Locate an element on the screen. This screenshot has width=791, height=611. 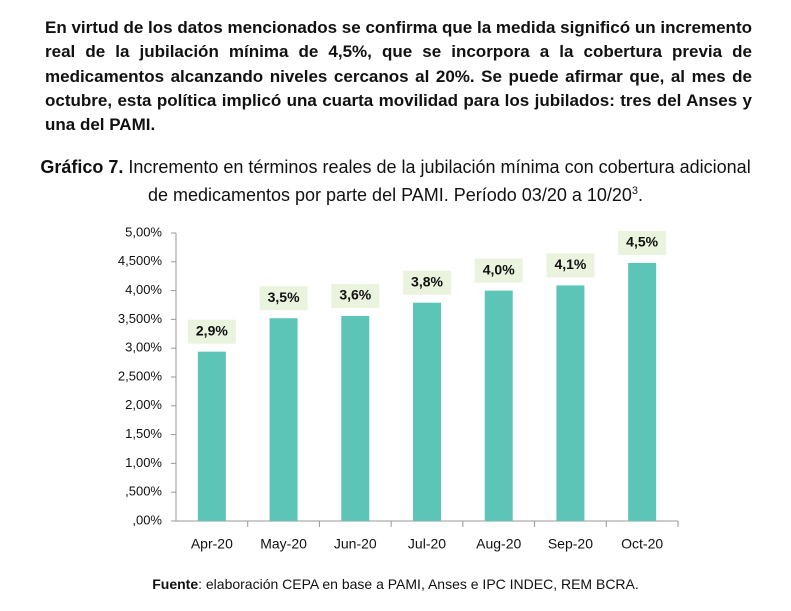
value-label: 4,5% is located at coordinates (642, 242).